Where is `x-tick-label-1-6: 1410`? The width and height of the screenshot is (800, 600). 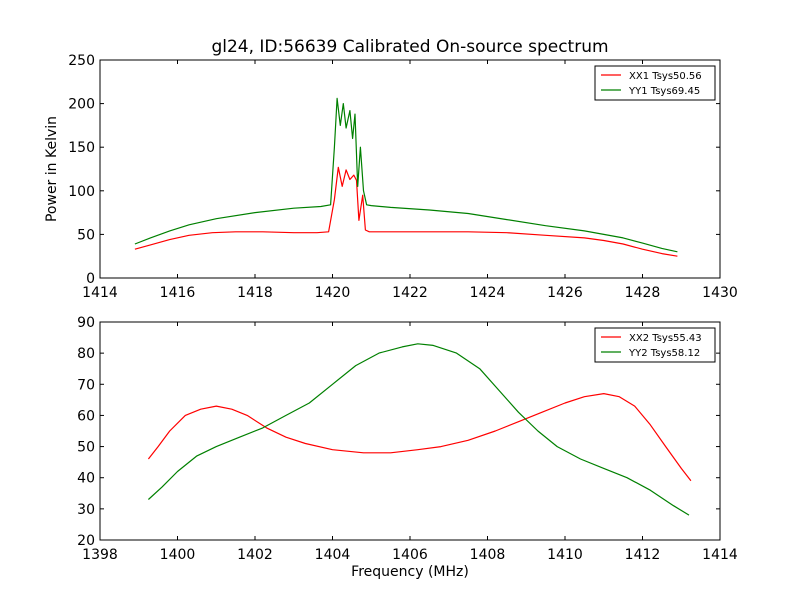
x-tick-label-1-6: 1410 is located at coordinates (565, 555).